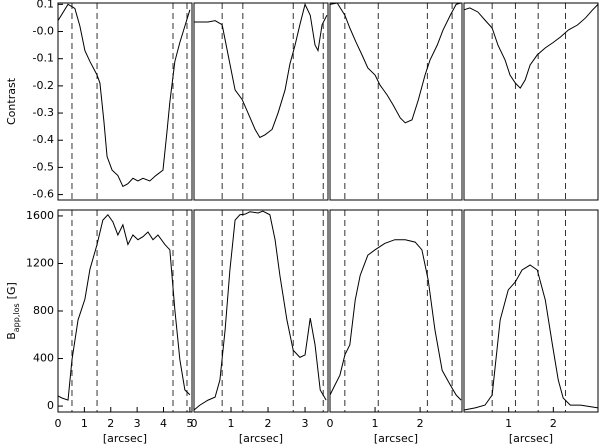  I want to click on y-tick-label: -0.6, so click(43, 194).